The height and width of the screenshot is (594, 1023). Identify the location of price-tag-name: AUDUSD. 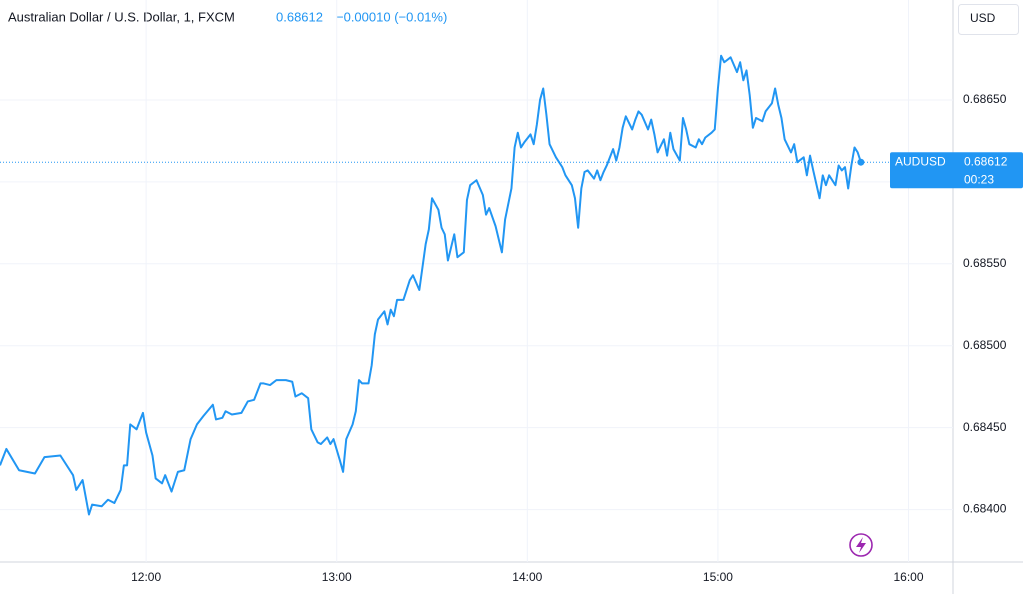
(920, 161).